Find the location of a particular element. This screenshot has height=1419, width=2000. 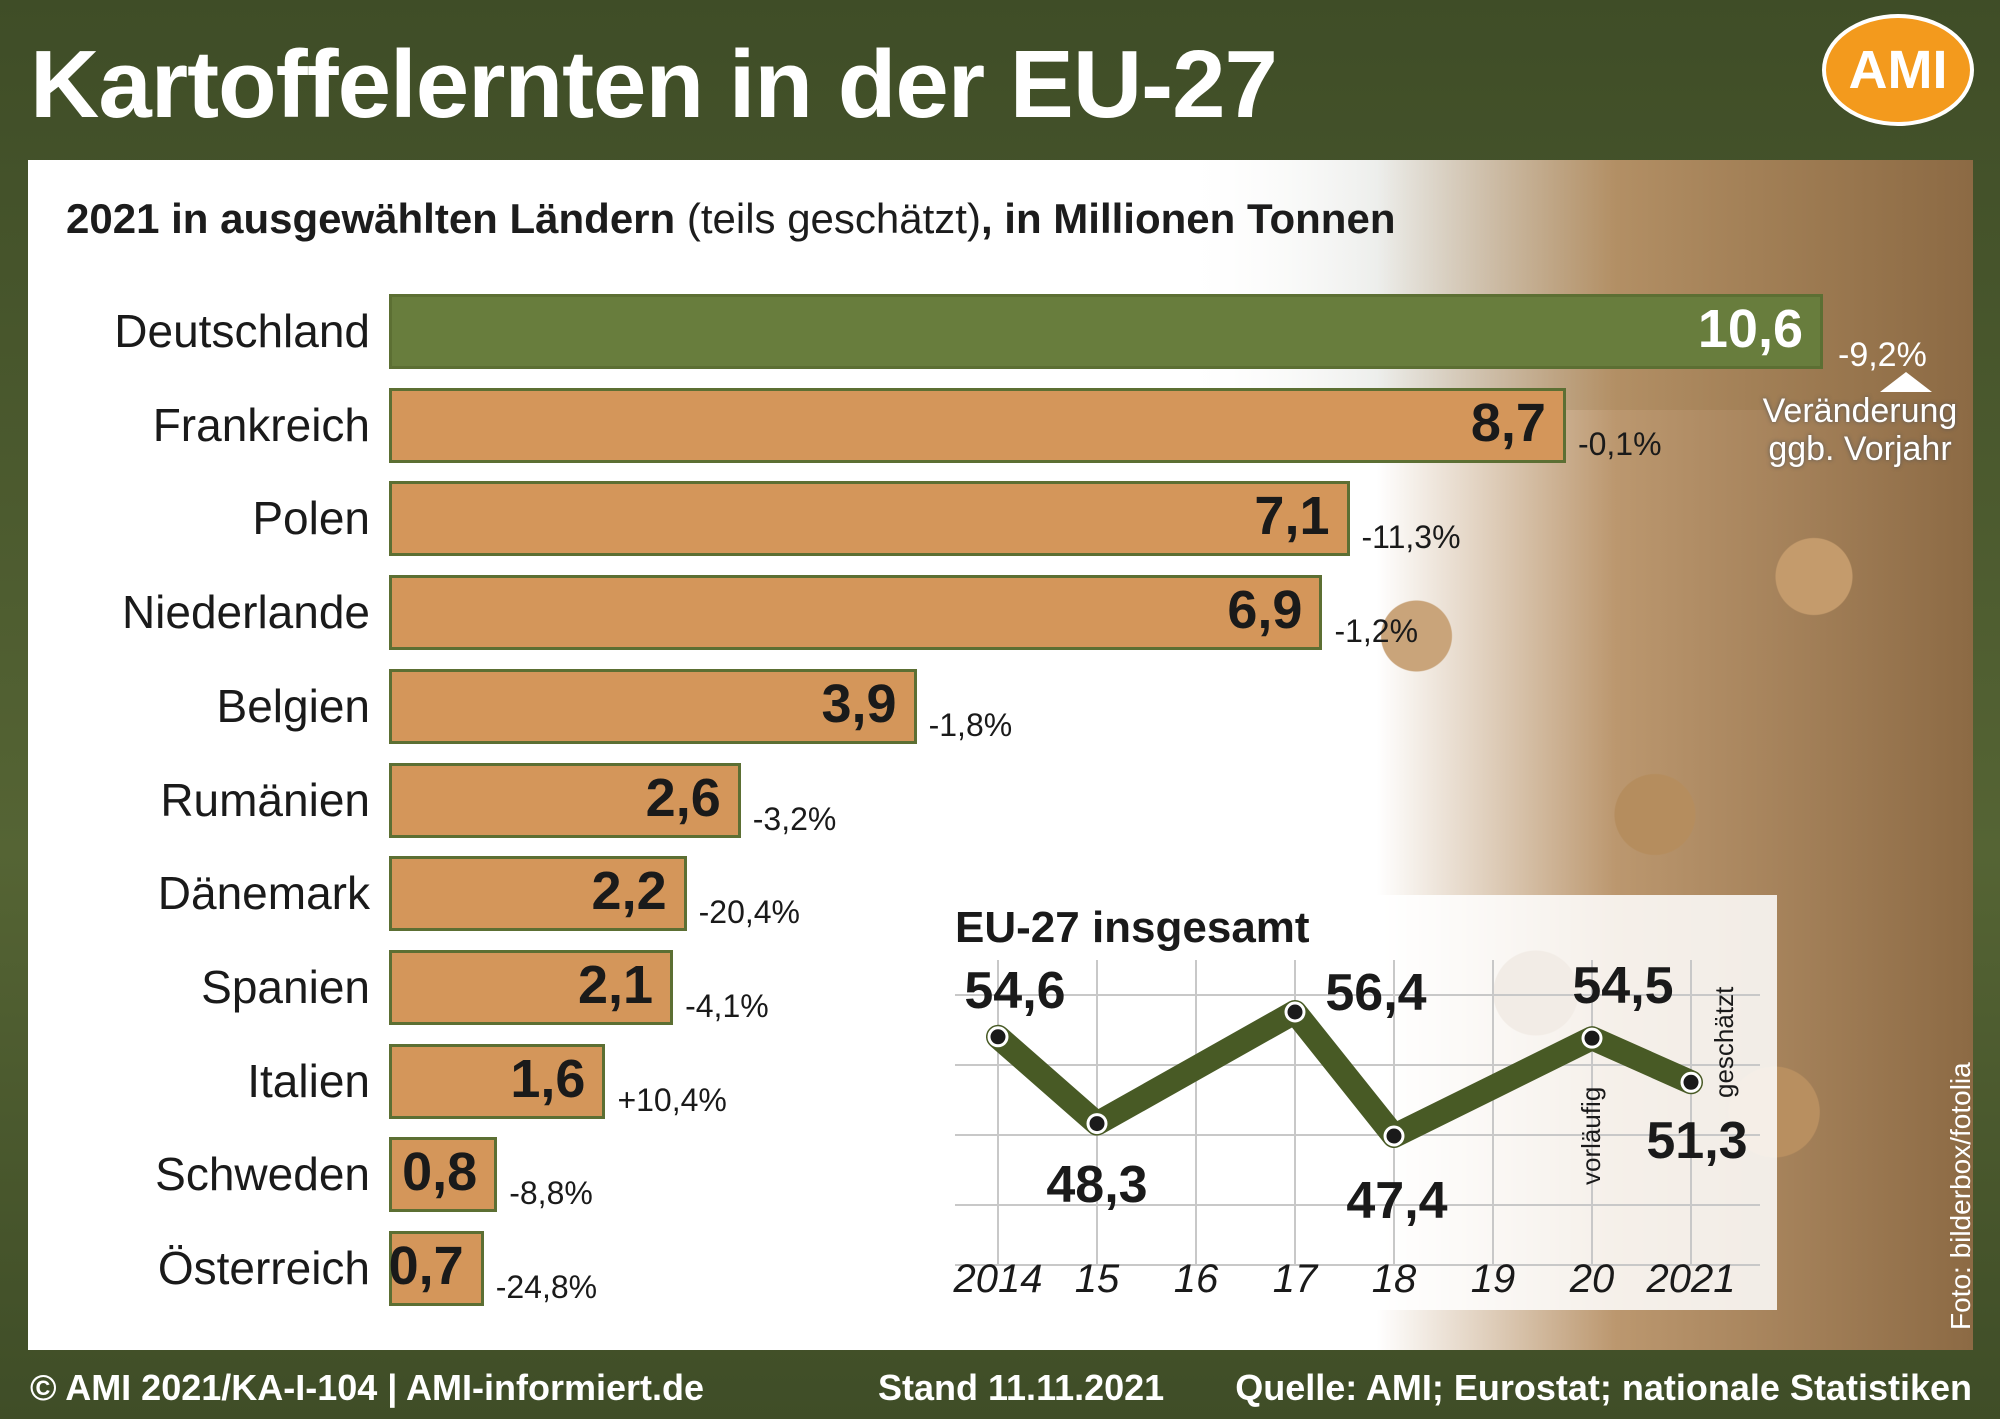

page-title: Kartoffelernten in der EU-27 is located at coordinates (654, 84).